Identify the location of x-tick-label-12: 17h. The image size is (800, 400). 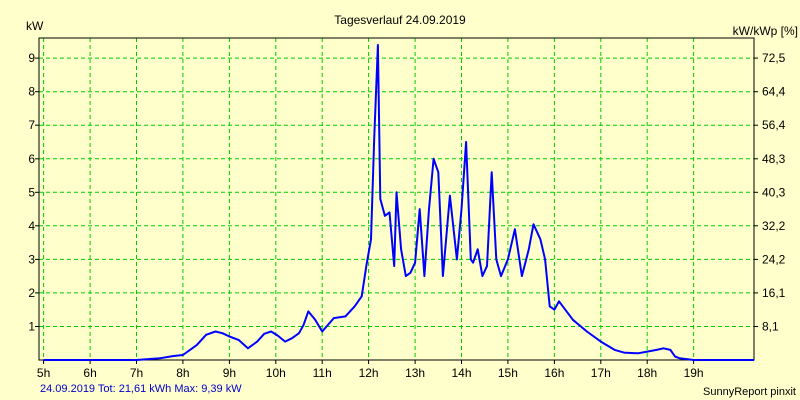
(601, 373).